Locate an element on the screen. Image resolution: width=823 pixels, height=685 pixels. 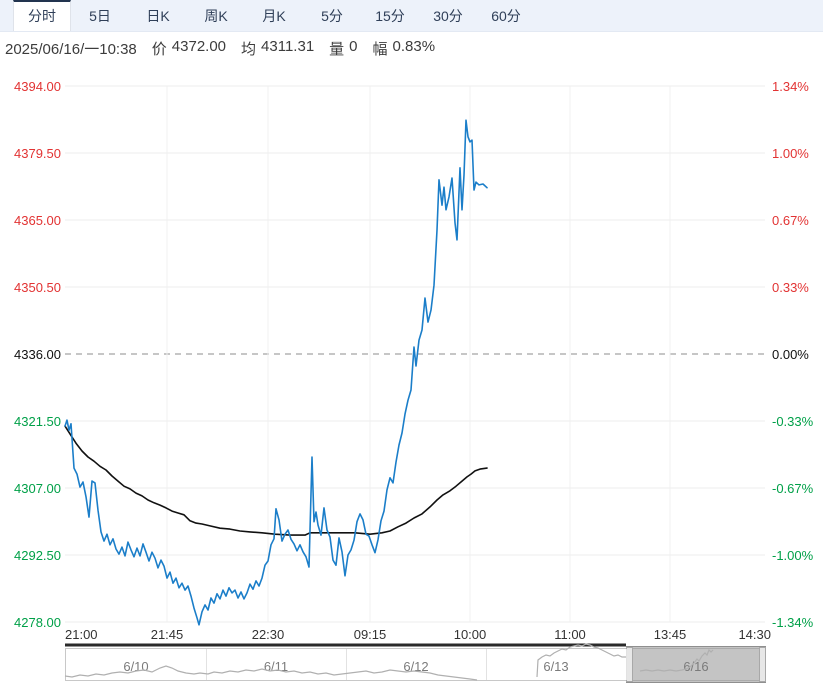
date-navigator: 6/10 6/11 6/12 6/13 6/16 is located at coordinates (415, 664).